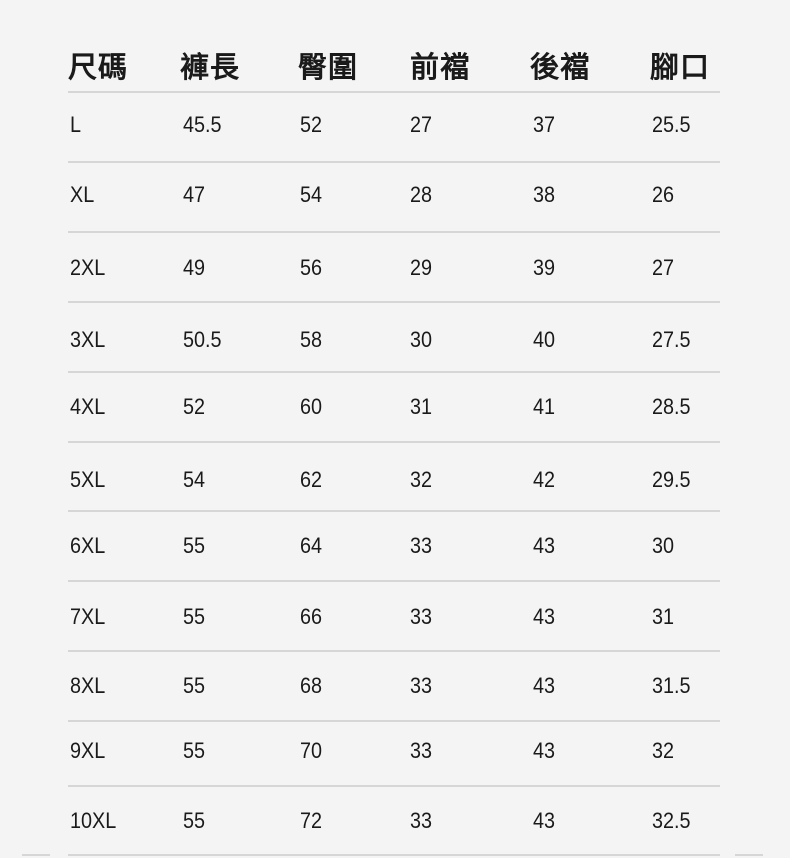 This screenshot has width=790, height=858. What do you see at coordinates (88, 339) in the screenshot?
I see `size-label: 3XL` at bounding box center [88, 339].